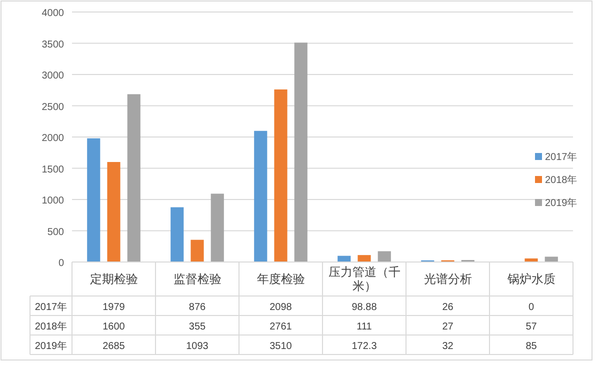 This screenshot has height=365, width=599. What do you see at coordinates (448, 279) in the screenshot?
I see `x-tick-label: 光谱分析` at bounding box center [448, 279].